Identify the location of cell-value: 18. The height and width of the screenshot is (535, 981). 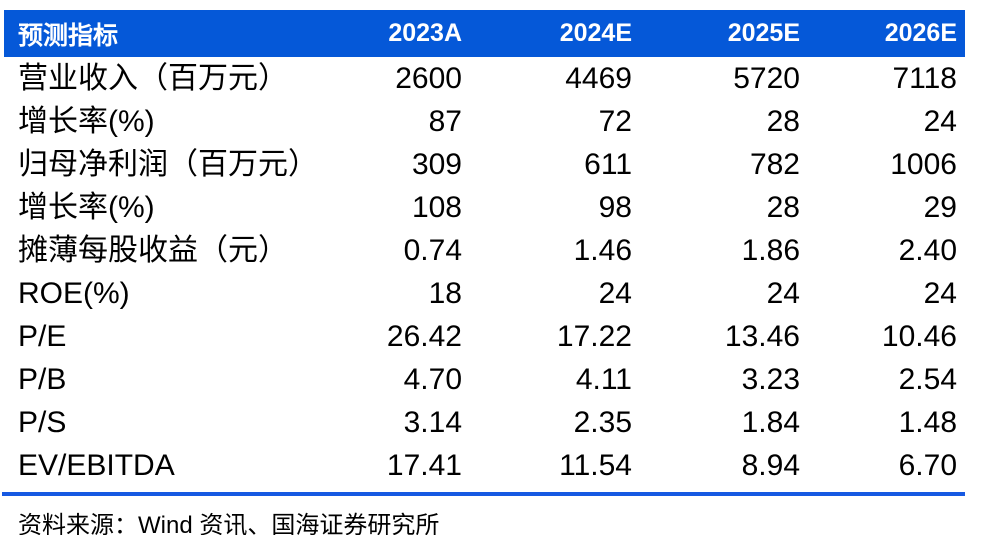
(445, 293).